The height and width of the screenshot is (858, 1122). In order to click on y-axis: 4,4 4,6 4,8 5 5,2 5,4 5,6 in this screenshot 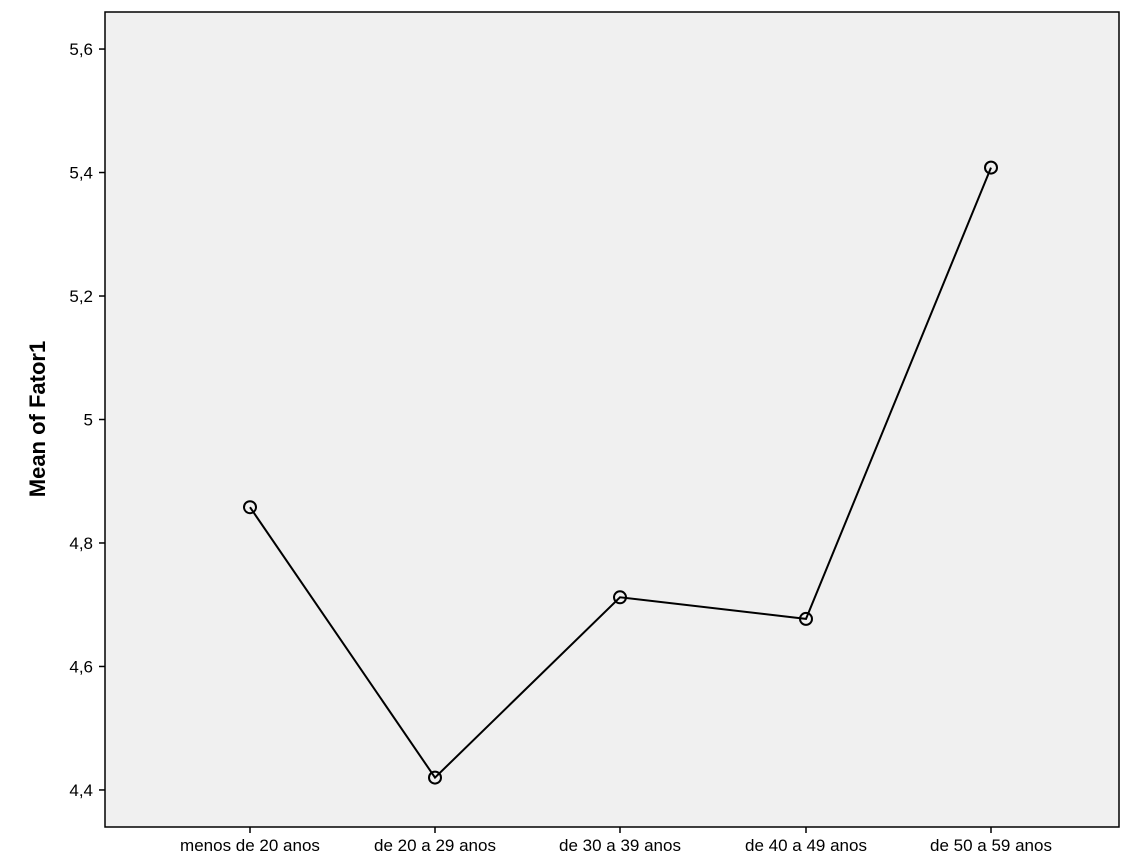, I will do `click(87, 420)`.